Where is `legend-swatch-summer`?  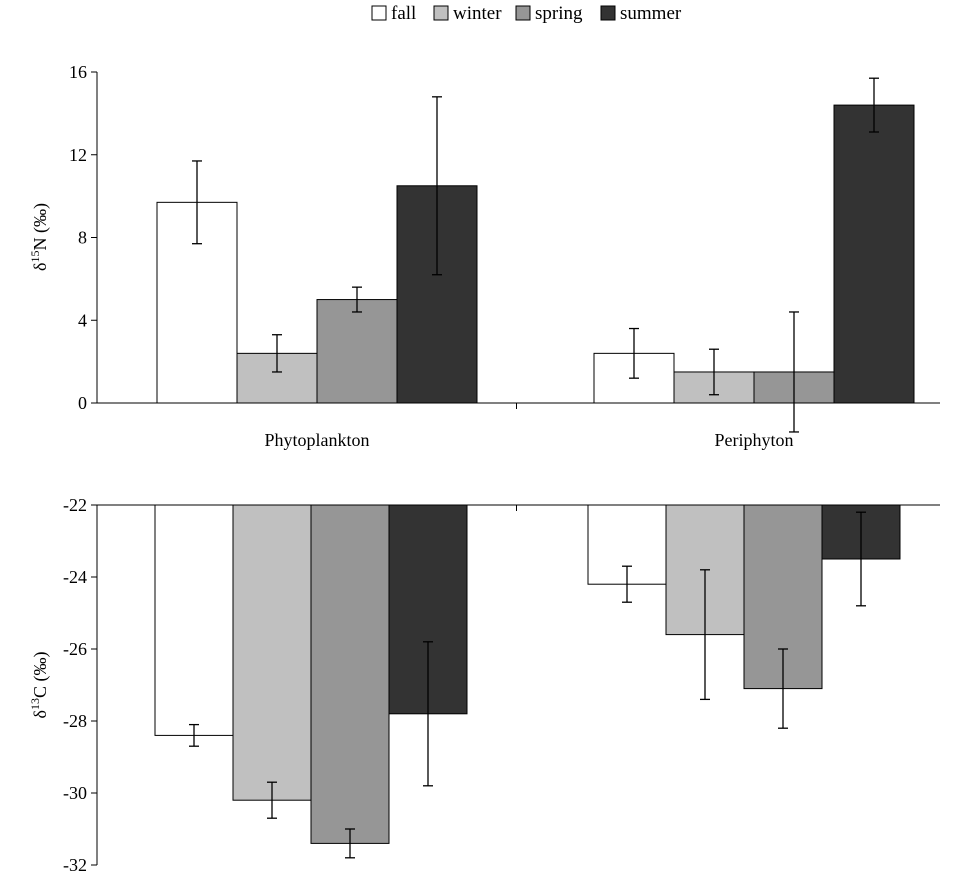 legend-swatch-summer is located at coordinates (608, 13).